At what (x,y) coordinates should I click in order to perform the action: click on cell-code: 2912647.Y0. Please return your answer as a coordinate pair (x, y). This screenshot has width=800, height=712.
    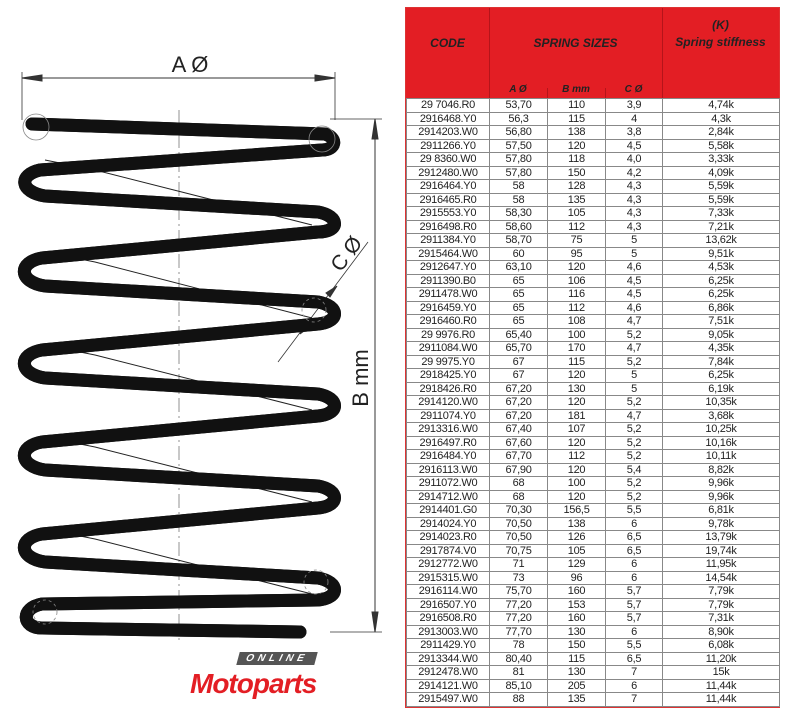
    Looking at the image, I should click on (448, 267).